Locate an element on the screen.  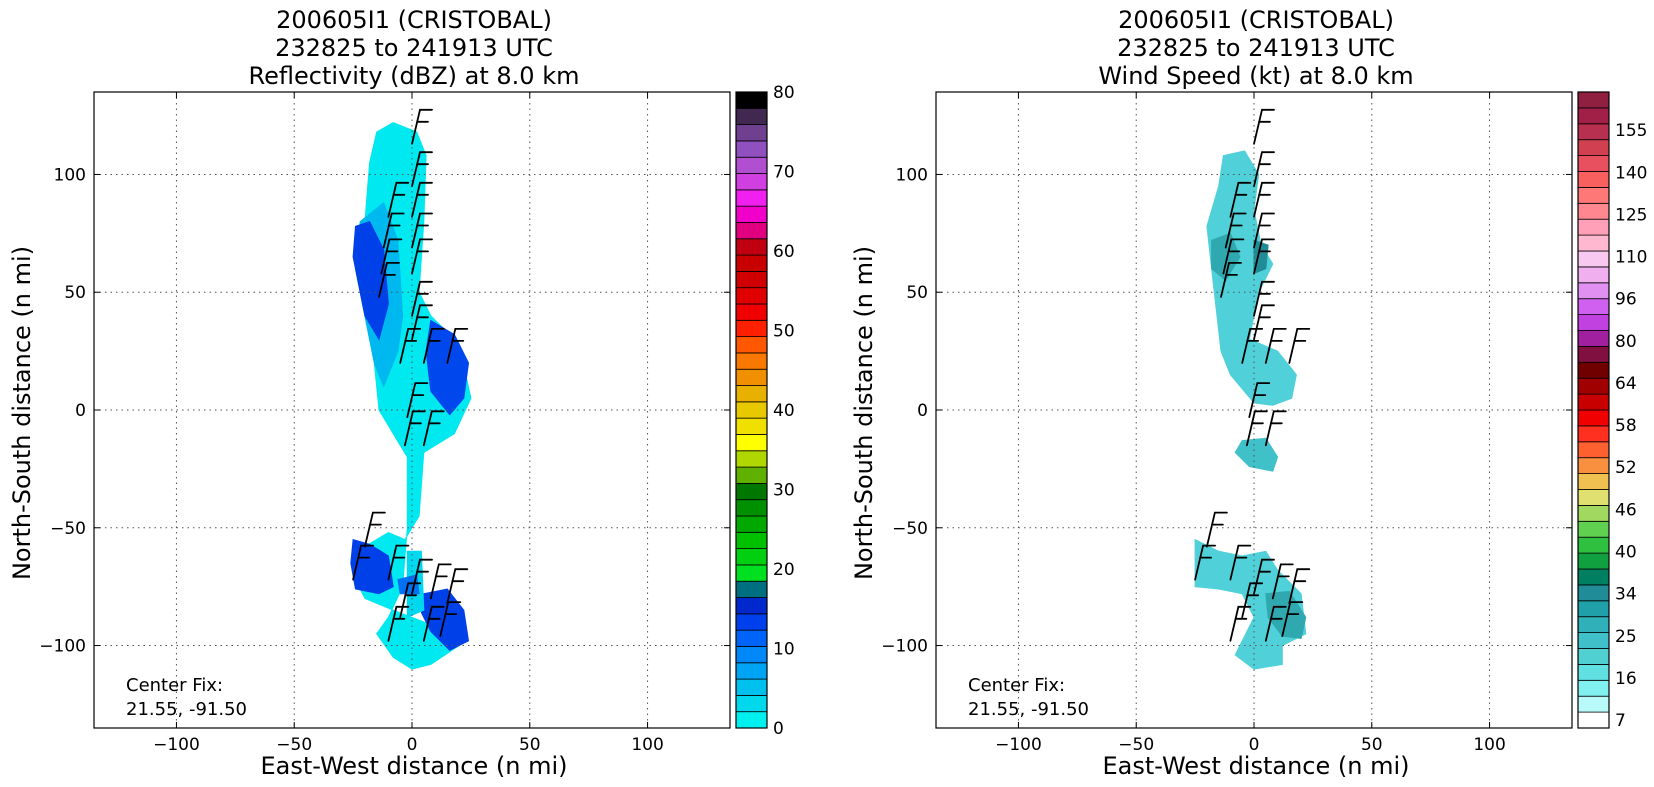
colorbar-tick-label: 58 is located at coordinates (1626, 426).